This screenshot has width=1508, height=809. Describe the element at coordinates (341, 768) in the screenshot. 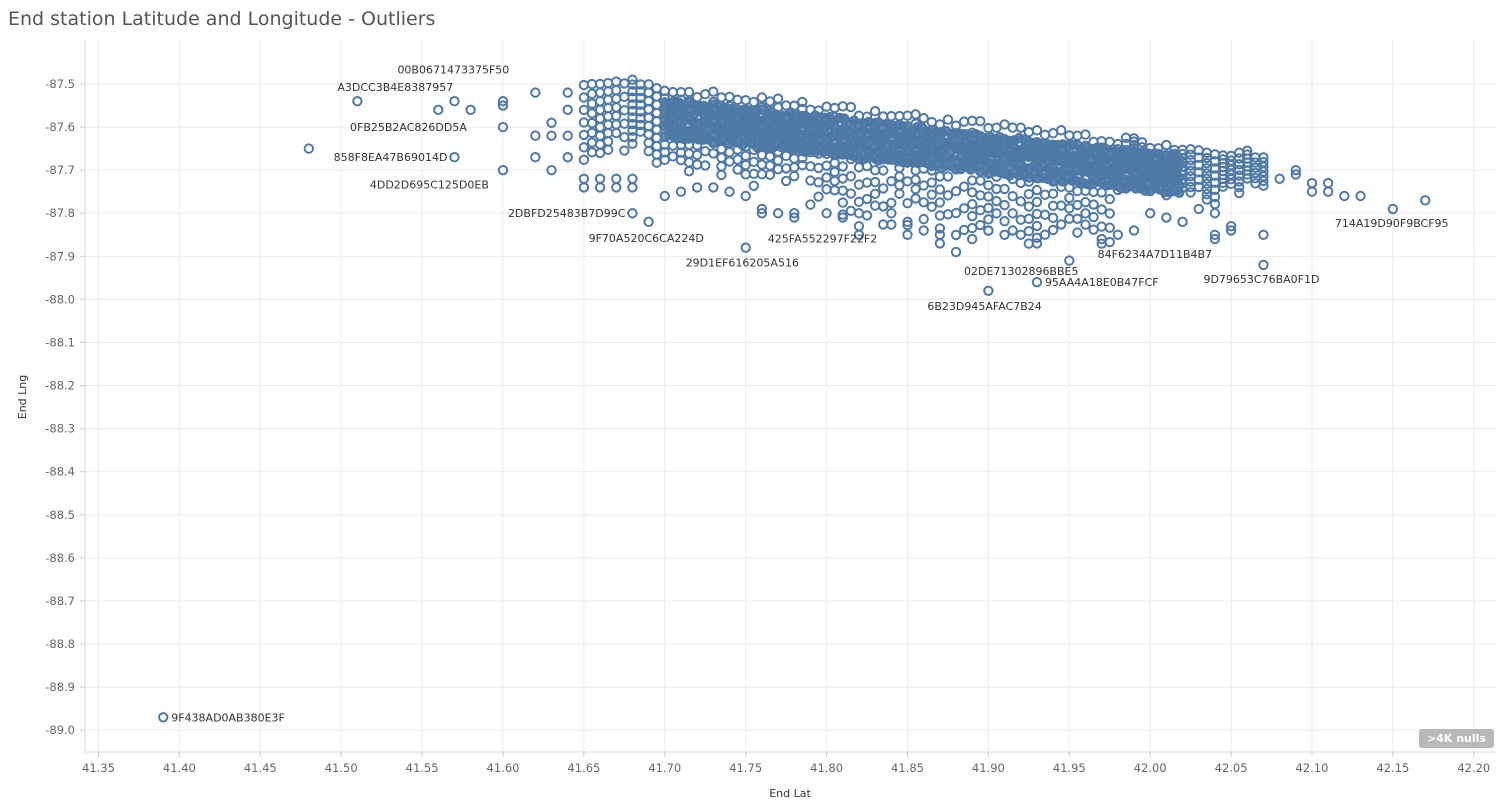

I see `x-tick-label: 41.50` at that location.